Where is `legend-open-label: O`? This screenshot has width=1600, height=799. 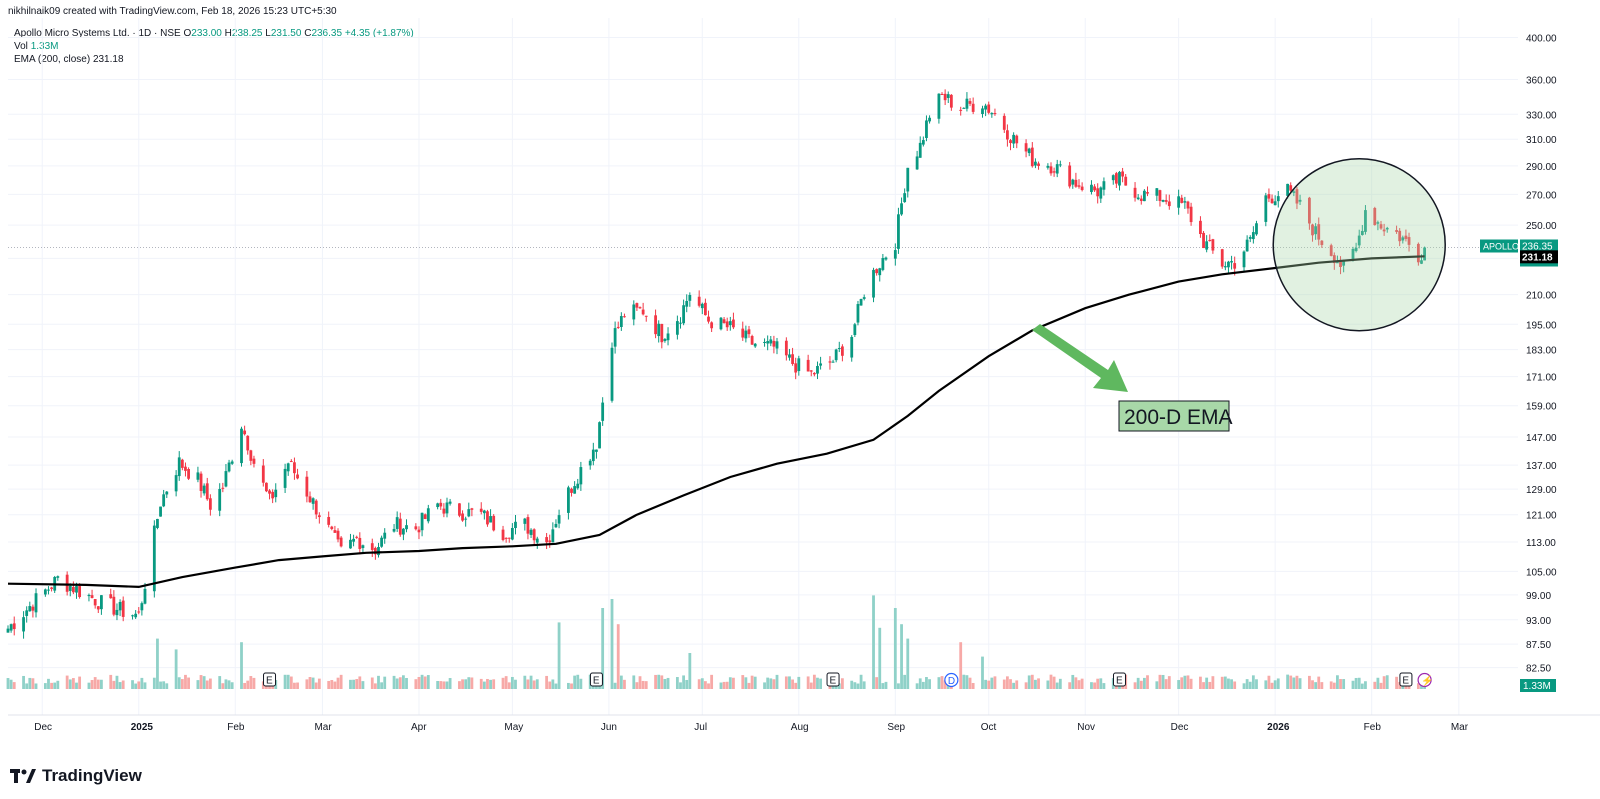 legend-open-label: O is located at coordinates (187, 33).